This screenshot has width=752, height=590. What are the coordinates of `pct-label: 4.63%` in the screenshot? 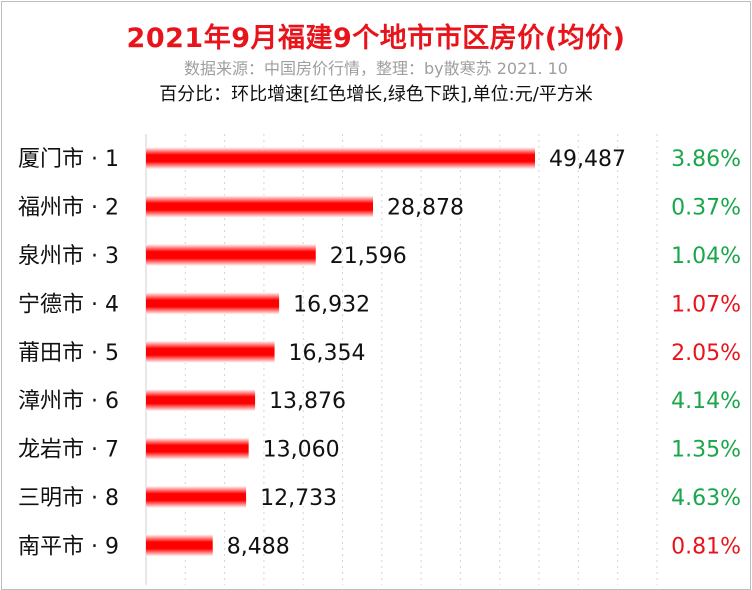 It's located at (706, 498).